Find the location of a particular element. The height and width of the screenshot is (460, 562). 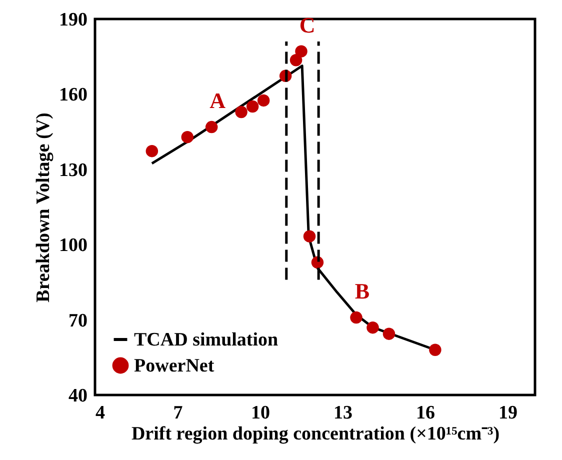

x-tick-label: 13 is located at coordinates (343, 413).